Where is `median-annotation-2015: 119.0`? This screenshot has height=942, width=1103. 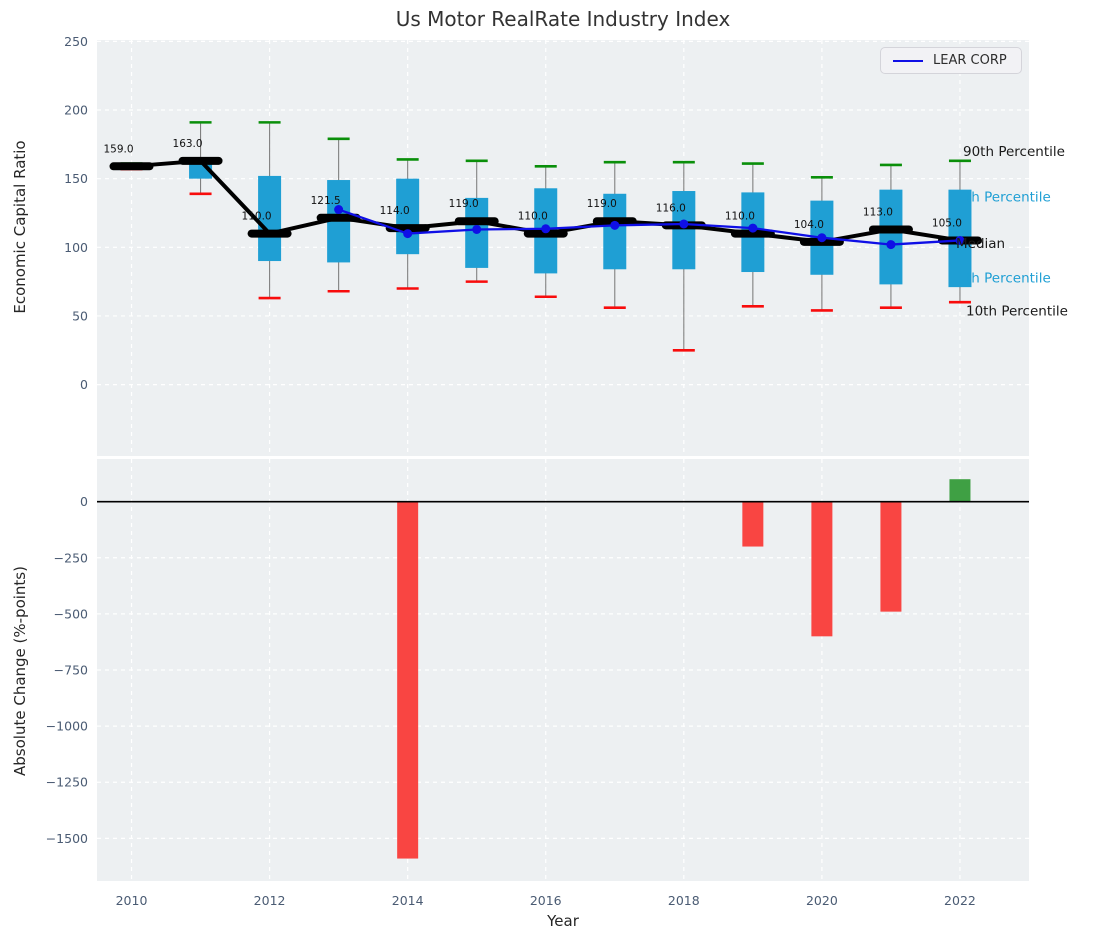 median-annotation-2015: 119.0 is located at coordinates (464, 204).